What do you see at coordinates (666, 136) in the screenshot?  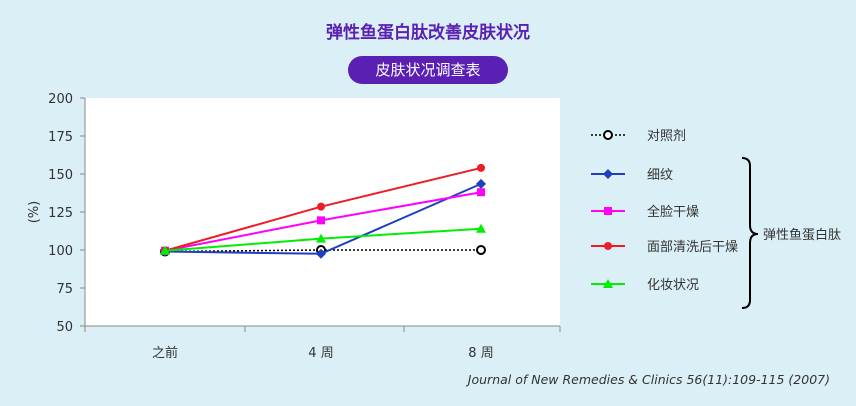 I see `legend-label: 对照剂` at bounding box center [666, 136].